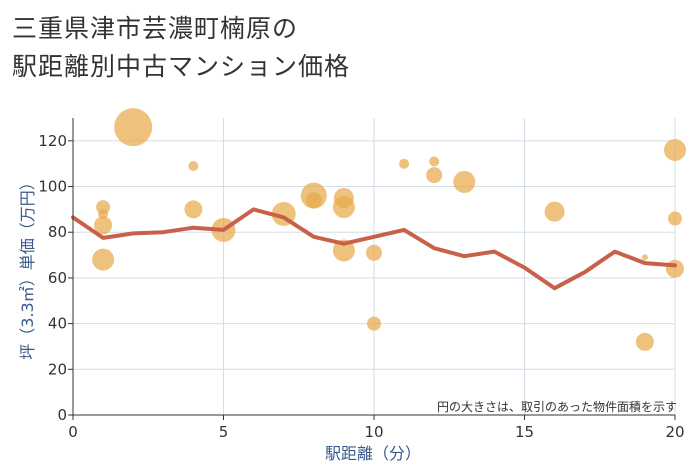 This screenshot has height=470, width=700. I want to click on x-axis-title: 駅距離（分）, so click(373, 453).